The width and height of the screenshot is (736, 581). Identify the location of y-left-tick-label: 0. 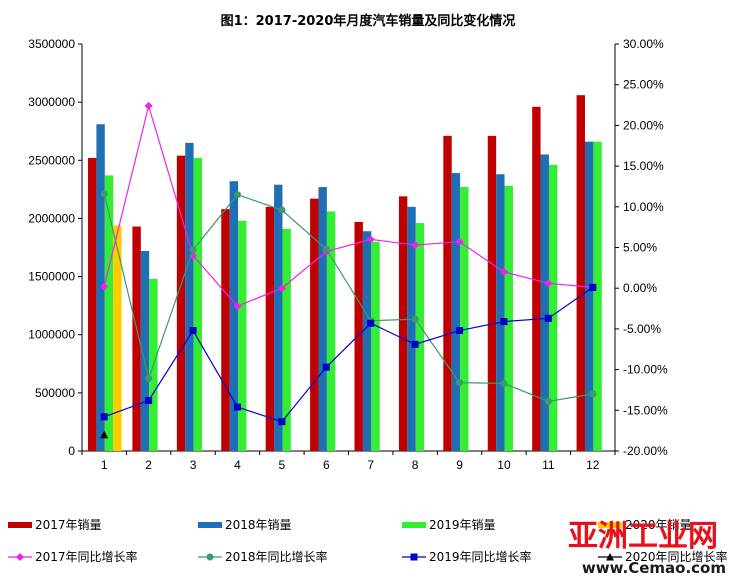
(71, 451).